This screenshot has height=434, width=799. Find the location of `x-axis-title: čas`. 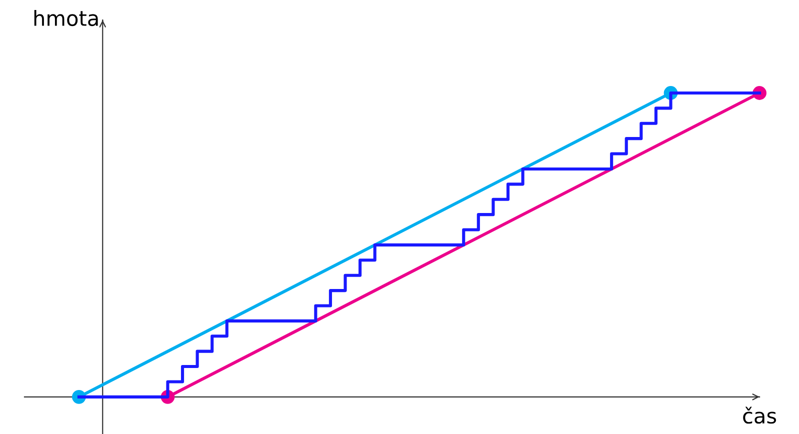

x-axis-title: čas is located at coordinates (759, 415).